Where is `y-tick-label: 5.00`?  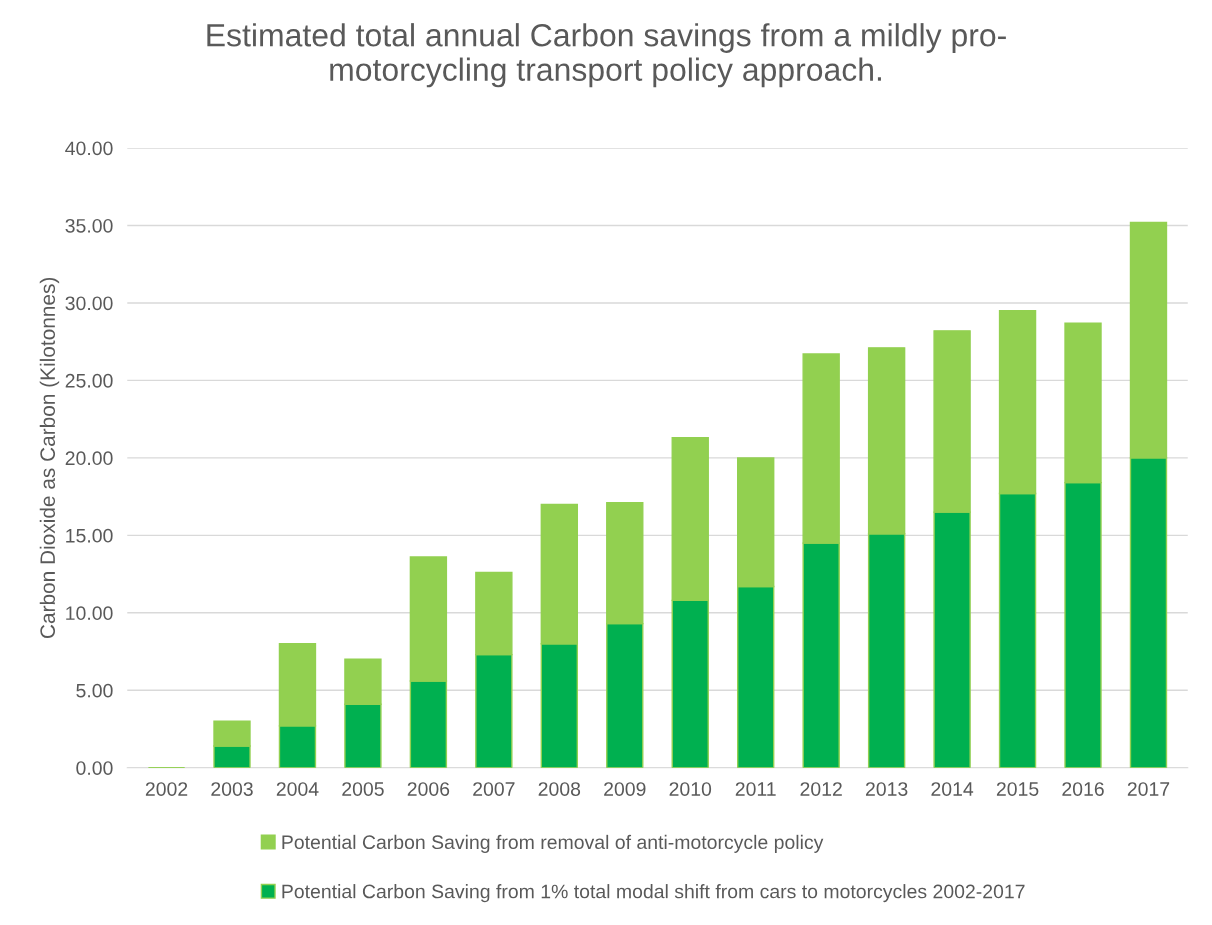
y-tick-label: 5.00 is located at coordinates (94, 690).